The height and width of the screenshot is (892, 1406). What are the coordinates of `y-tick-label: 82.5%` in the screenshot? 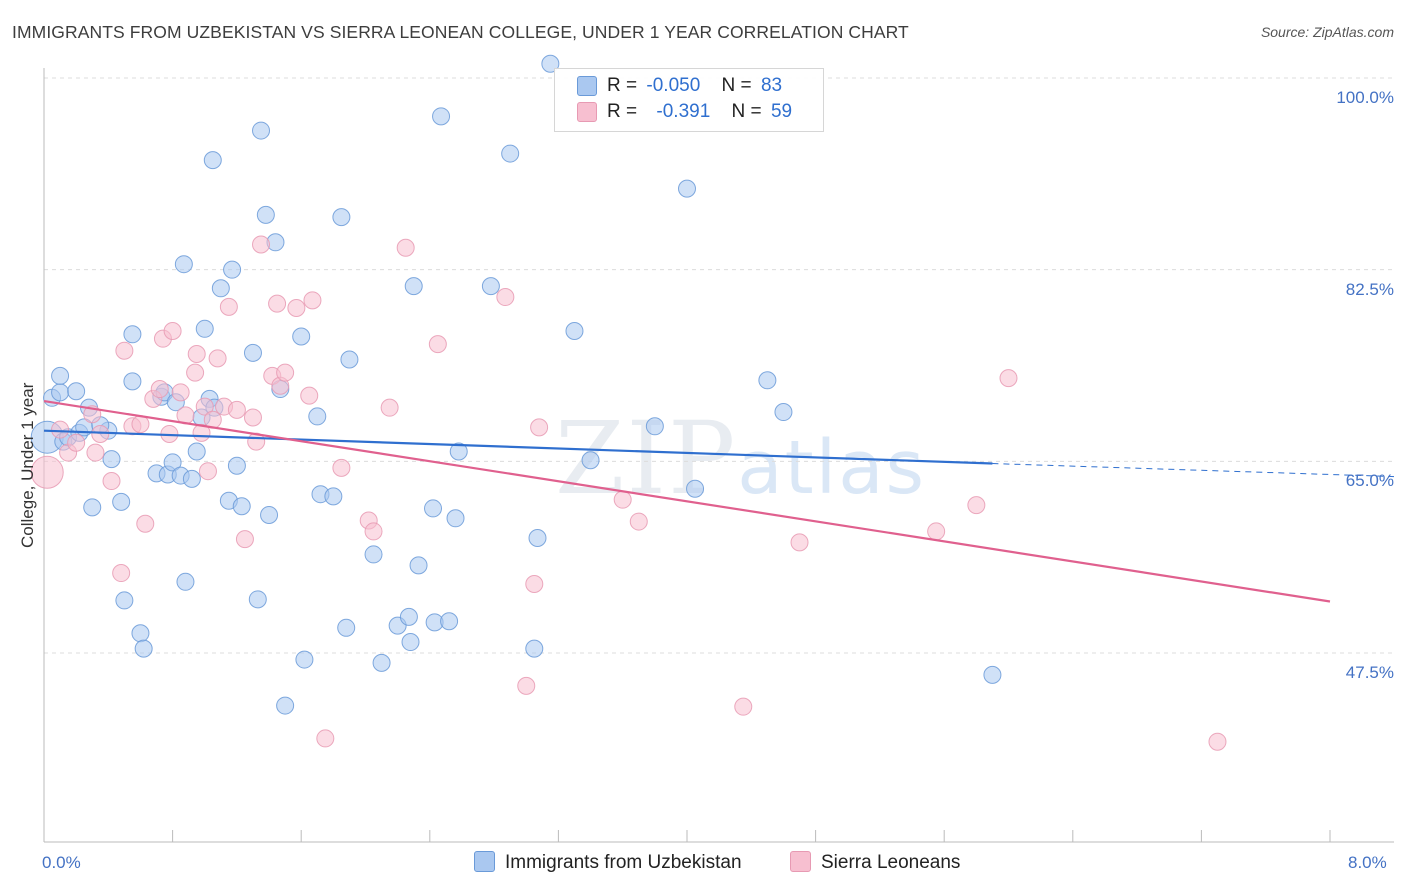 It's located at (1369, 289).